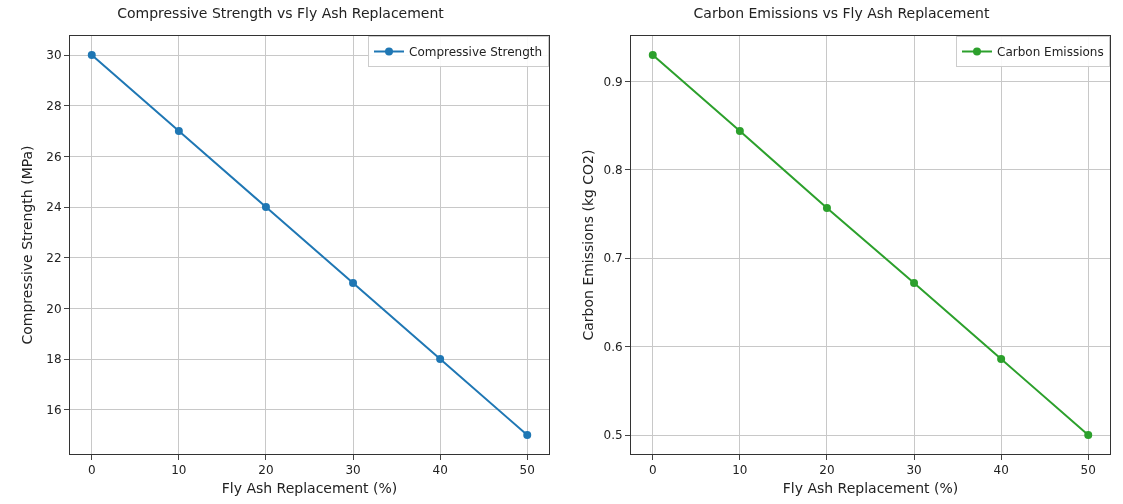  I want to click on legend-label: Compressive Strength, so click(476, 52).